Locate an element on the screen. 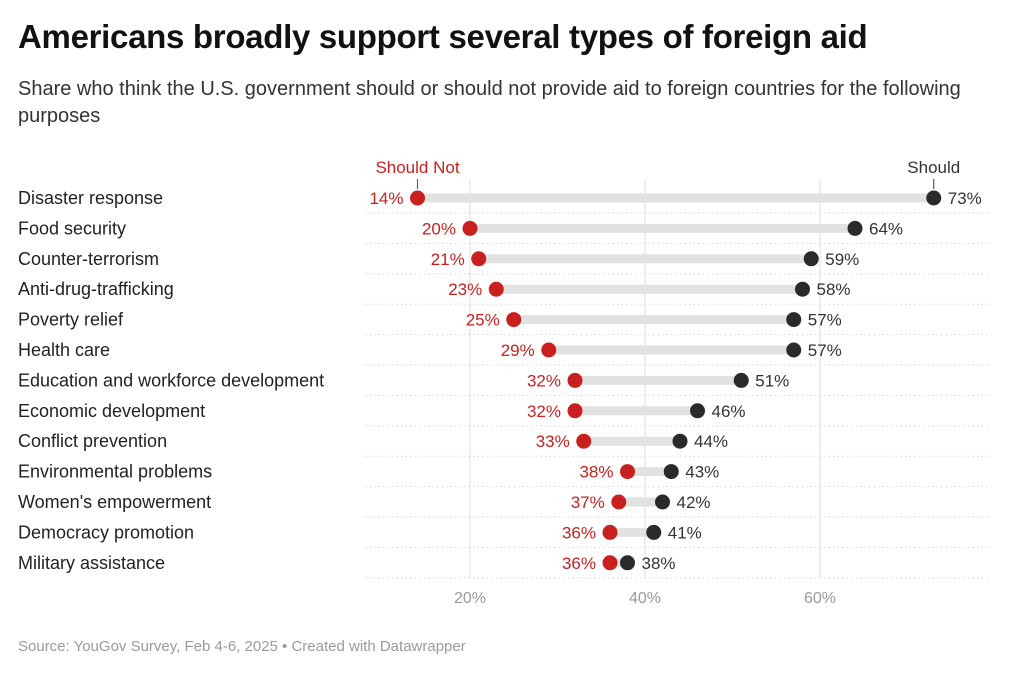 This screenshot has width=1024, height=677. legend: Should Not Should is located at coordinates (667, 173).